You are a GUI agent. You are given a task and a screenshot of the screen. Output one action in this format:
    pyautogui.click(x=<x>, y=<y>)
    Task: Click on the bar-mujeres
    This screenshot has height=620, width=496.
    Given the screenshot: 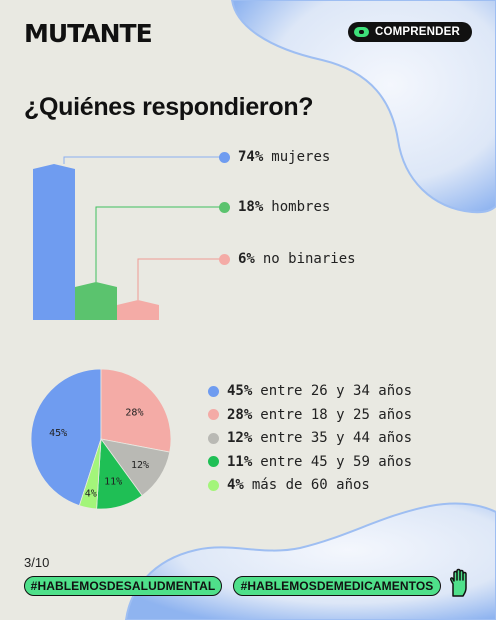 What is the action you would take?
    pyautogui.click(x=54, y=242)
    